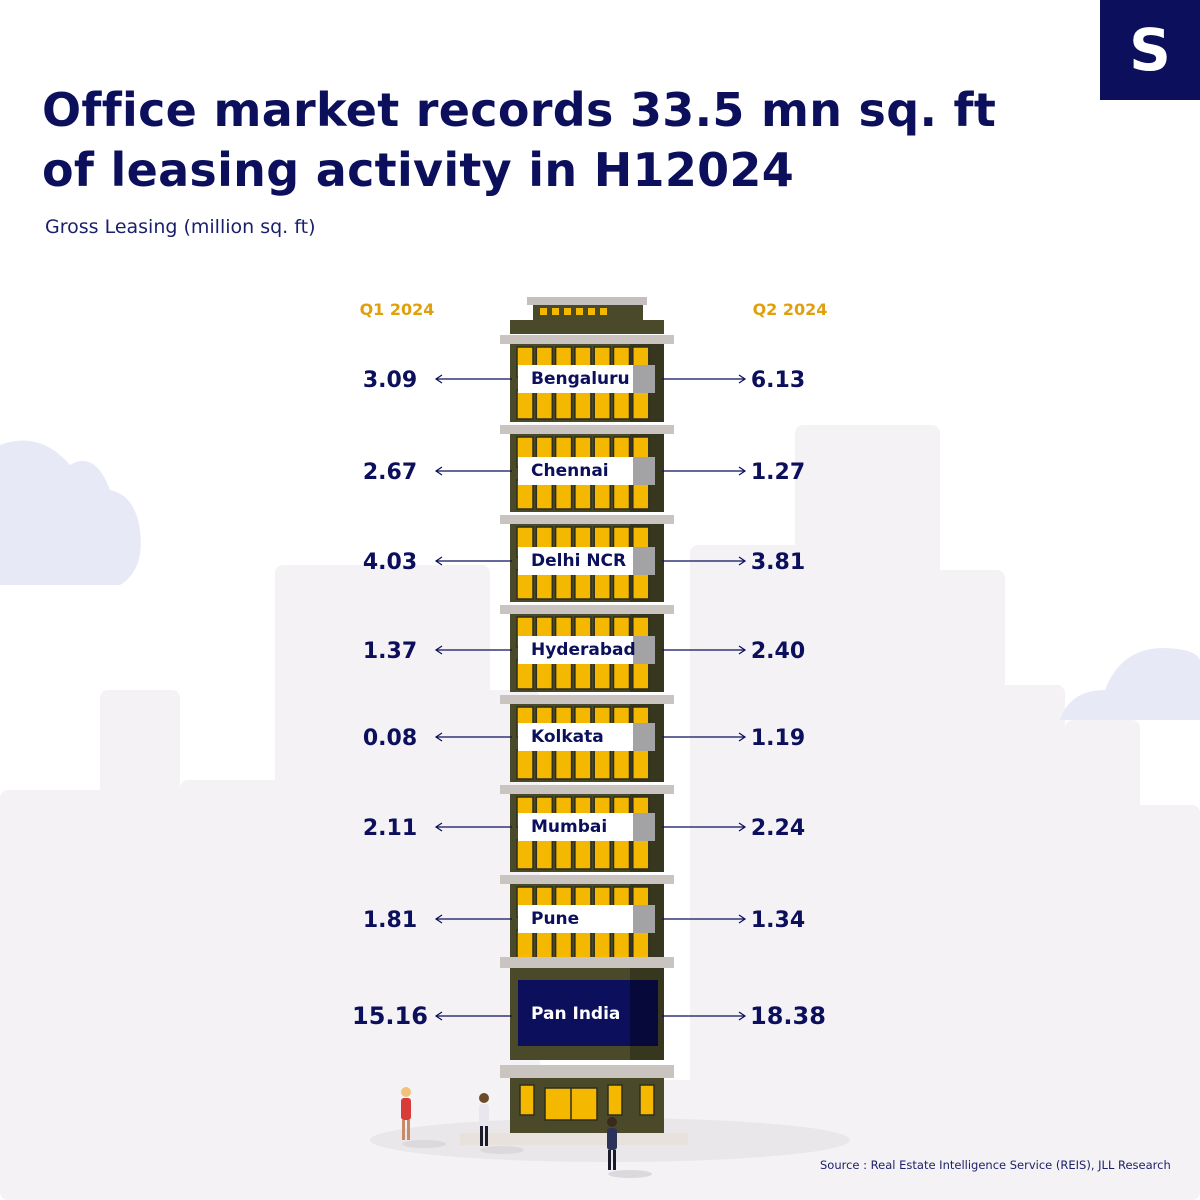 This screenshot has width=1200, height=1200. I want to click on q1-value: 4.03, so click(390, 562).